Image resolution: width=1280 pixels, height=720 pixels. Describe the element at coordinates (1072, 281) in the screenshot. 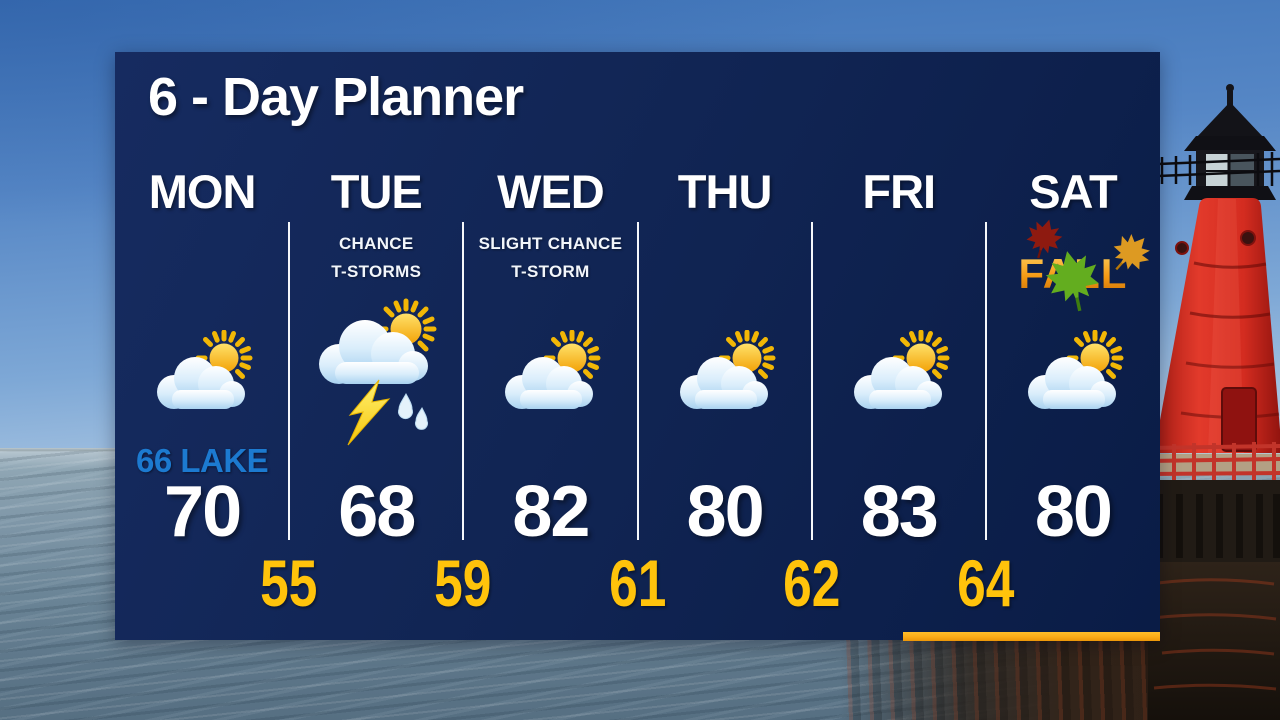

I see `green-maple-leaf-icon` at that location.